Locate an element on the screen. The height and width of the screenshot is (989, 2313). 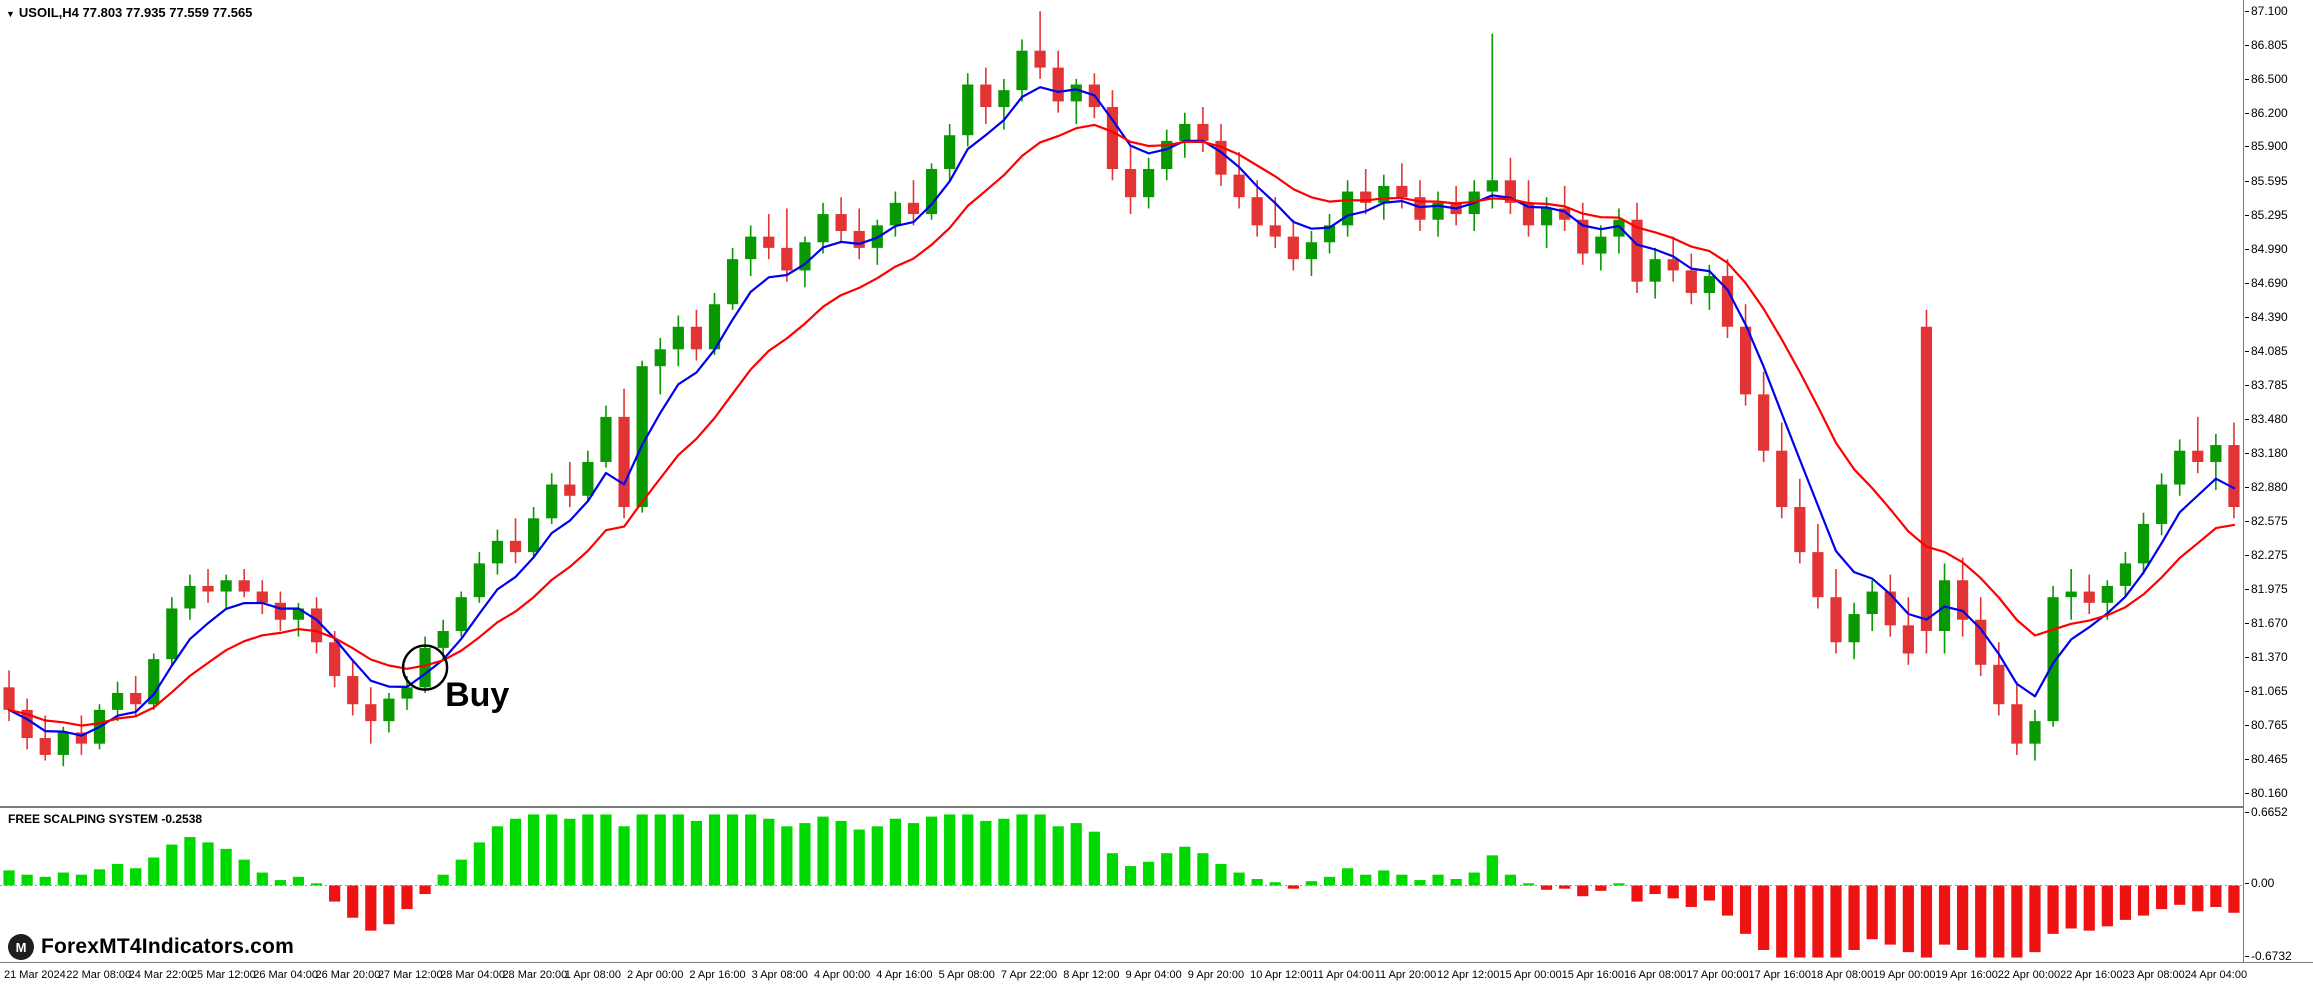
time-axis-label: 17 Apr 16:00 is located at coordinates (1779, 975).